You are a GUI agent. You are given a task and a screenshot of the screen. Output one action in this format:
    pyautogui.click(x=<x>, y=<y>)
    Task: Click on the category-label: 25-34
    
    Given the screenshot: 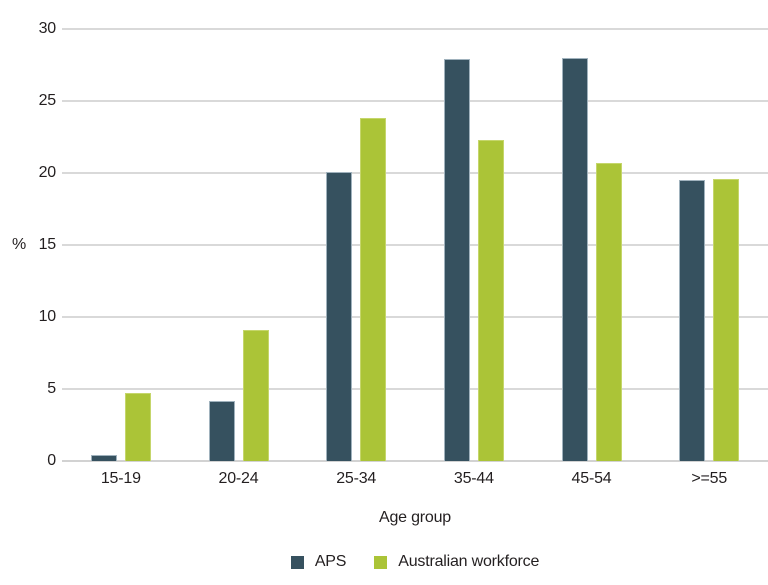 What is the action you would take?
    pyautogui.click(x=356, y=478)
    